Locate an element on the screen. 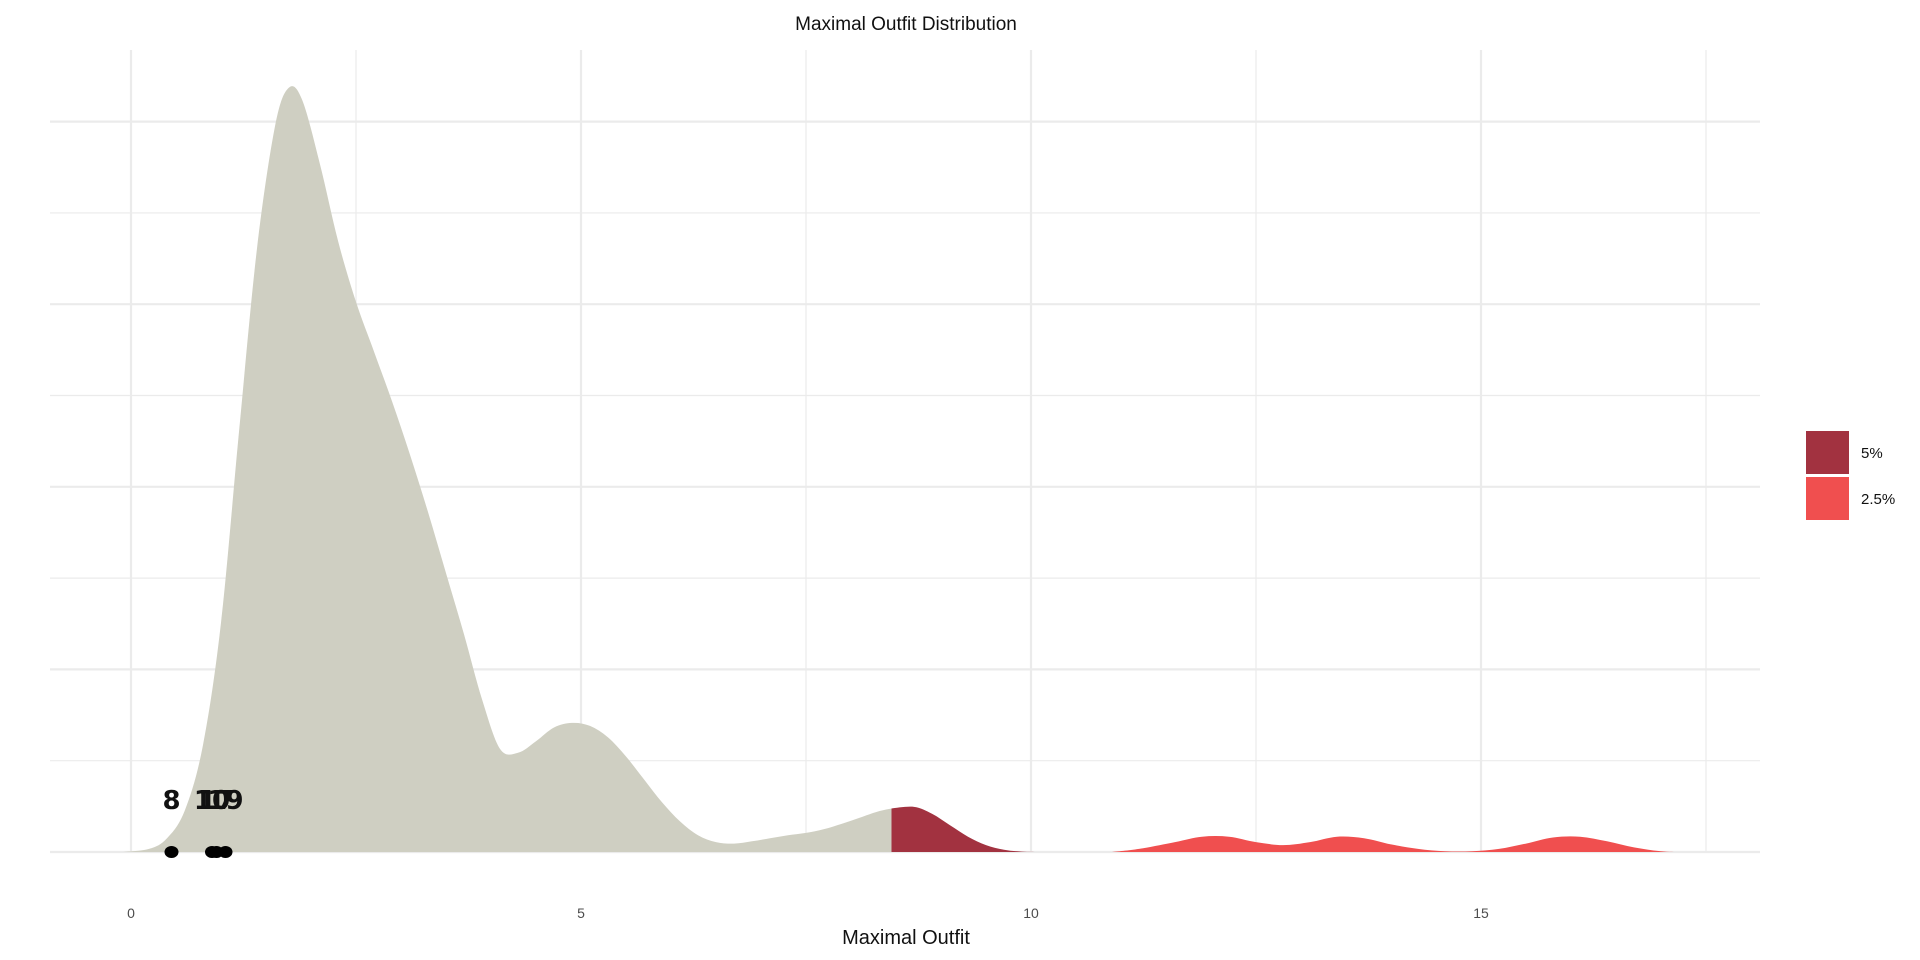 This screenshot has width=1920, height=960. data-point-label: 17 is located at coordinates (216, 801).